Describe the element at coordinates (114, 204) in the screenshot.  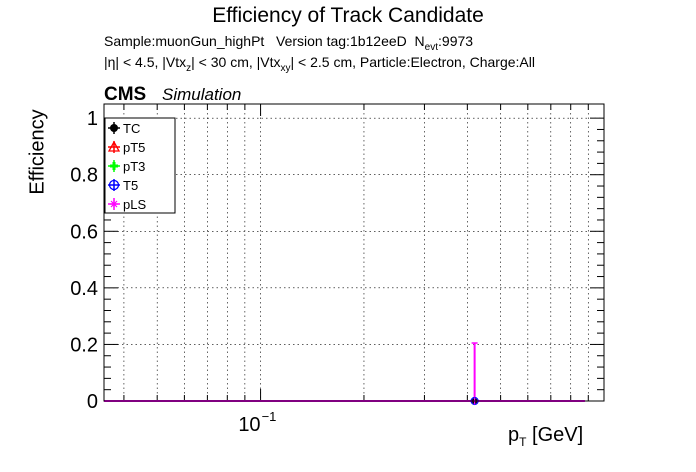
I see `legend-marker-star` at that location.